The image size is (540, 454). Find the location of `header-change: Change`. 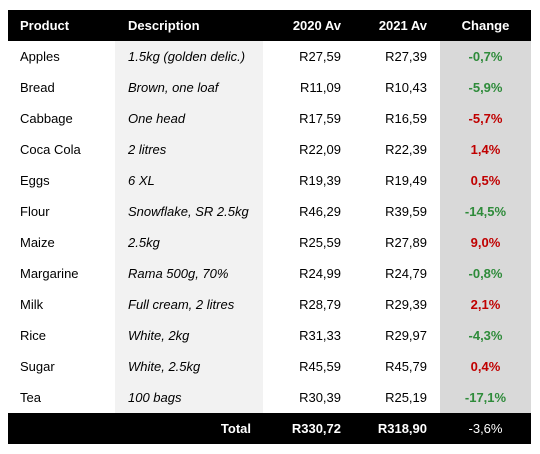

header-change: Change is located at coordinates (485, 25).